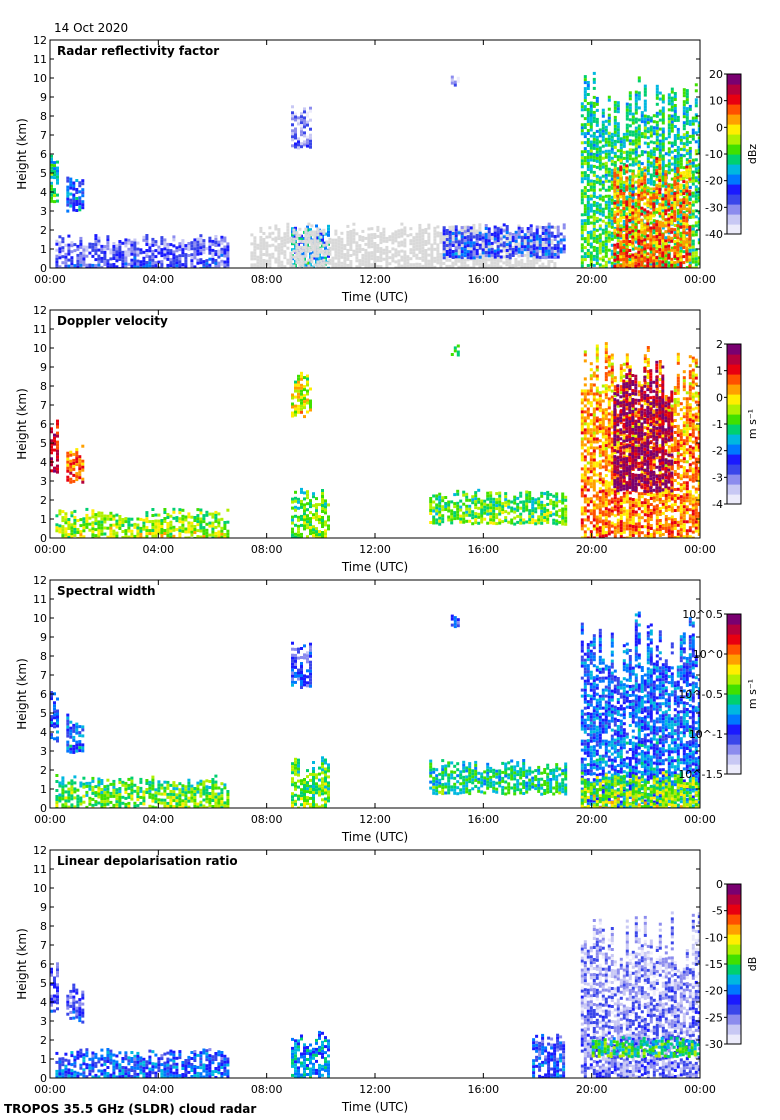 This screenshot has width=780, height=1120. I want to click on y-tick-label: 3, so click(43, 481).